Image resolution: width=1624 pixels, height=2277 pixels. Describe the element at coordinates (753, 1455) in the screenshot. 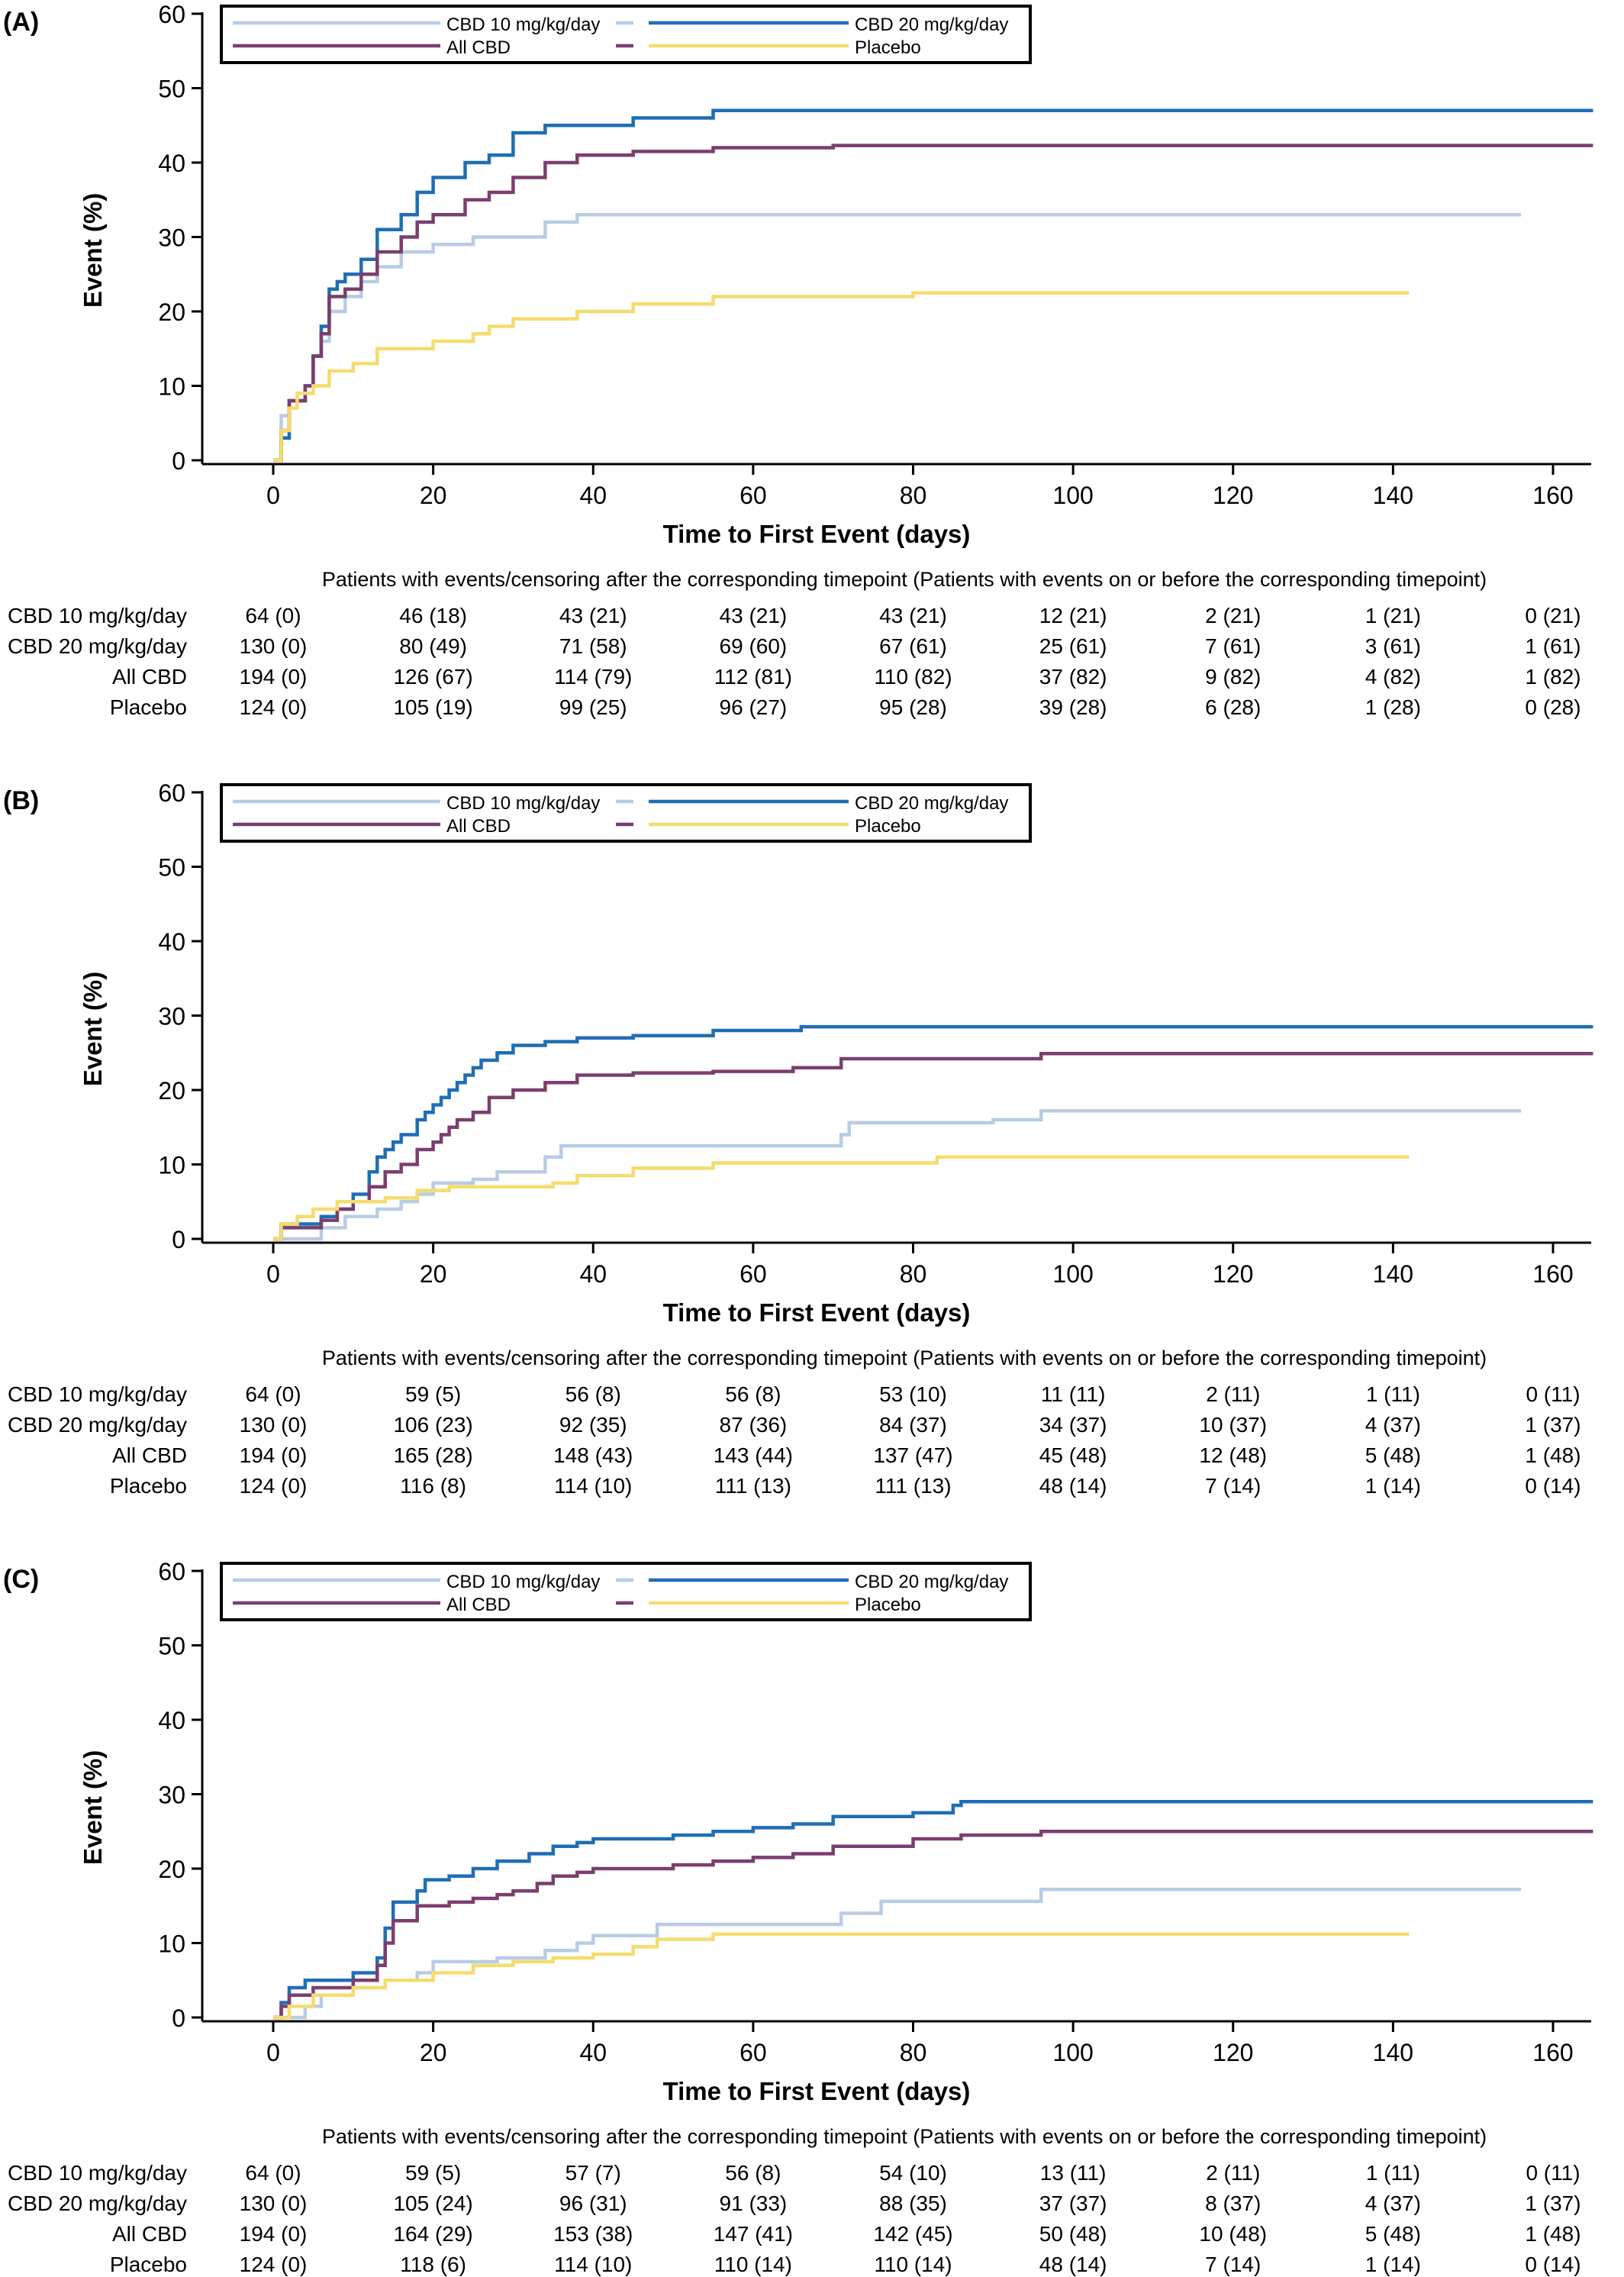

I see `risk-cell: 143 (44)` at that location.